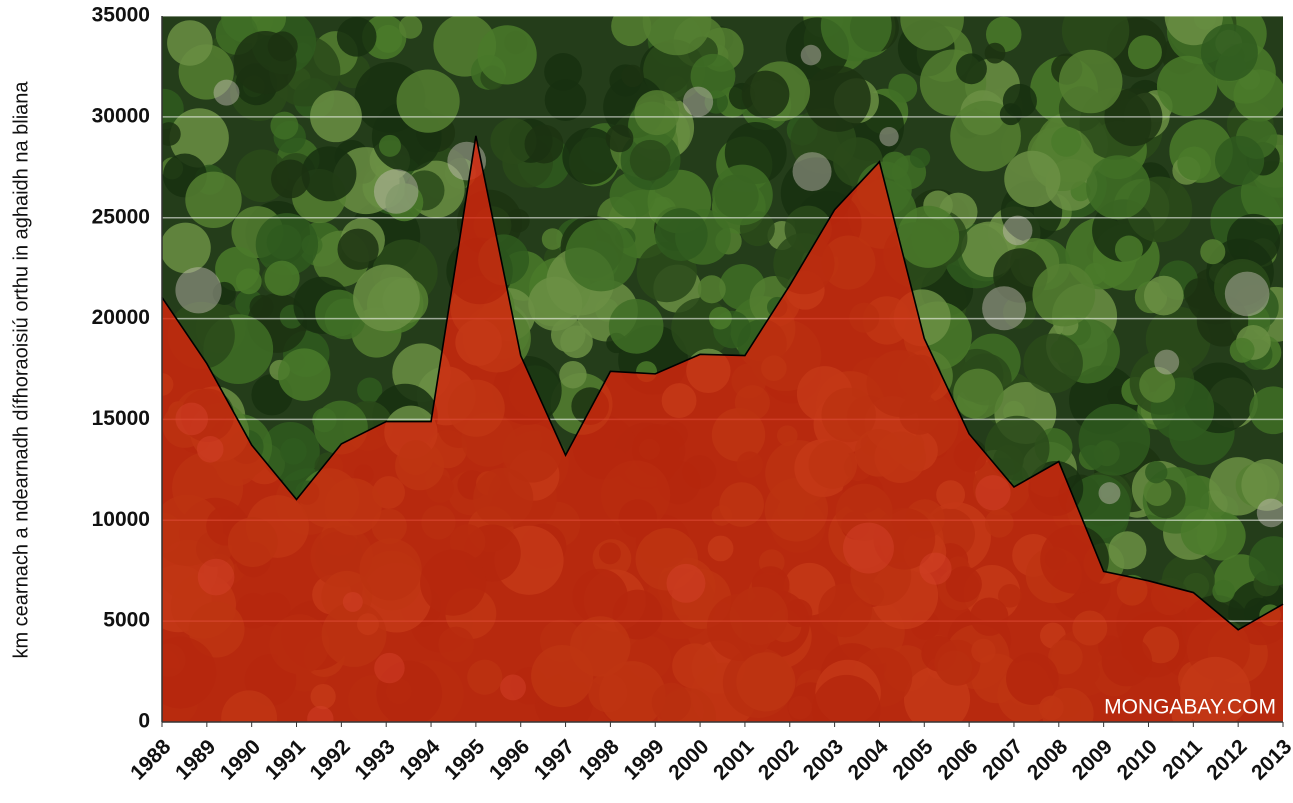  I want to click on y-tick-label: 35000, so click(121, 15).